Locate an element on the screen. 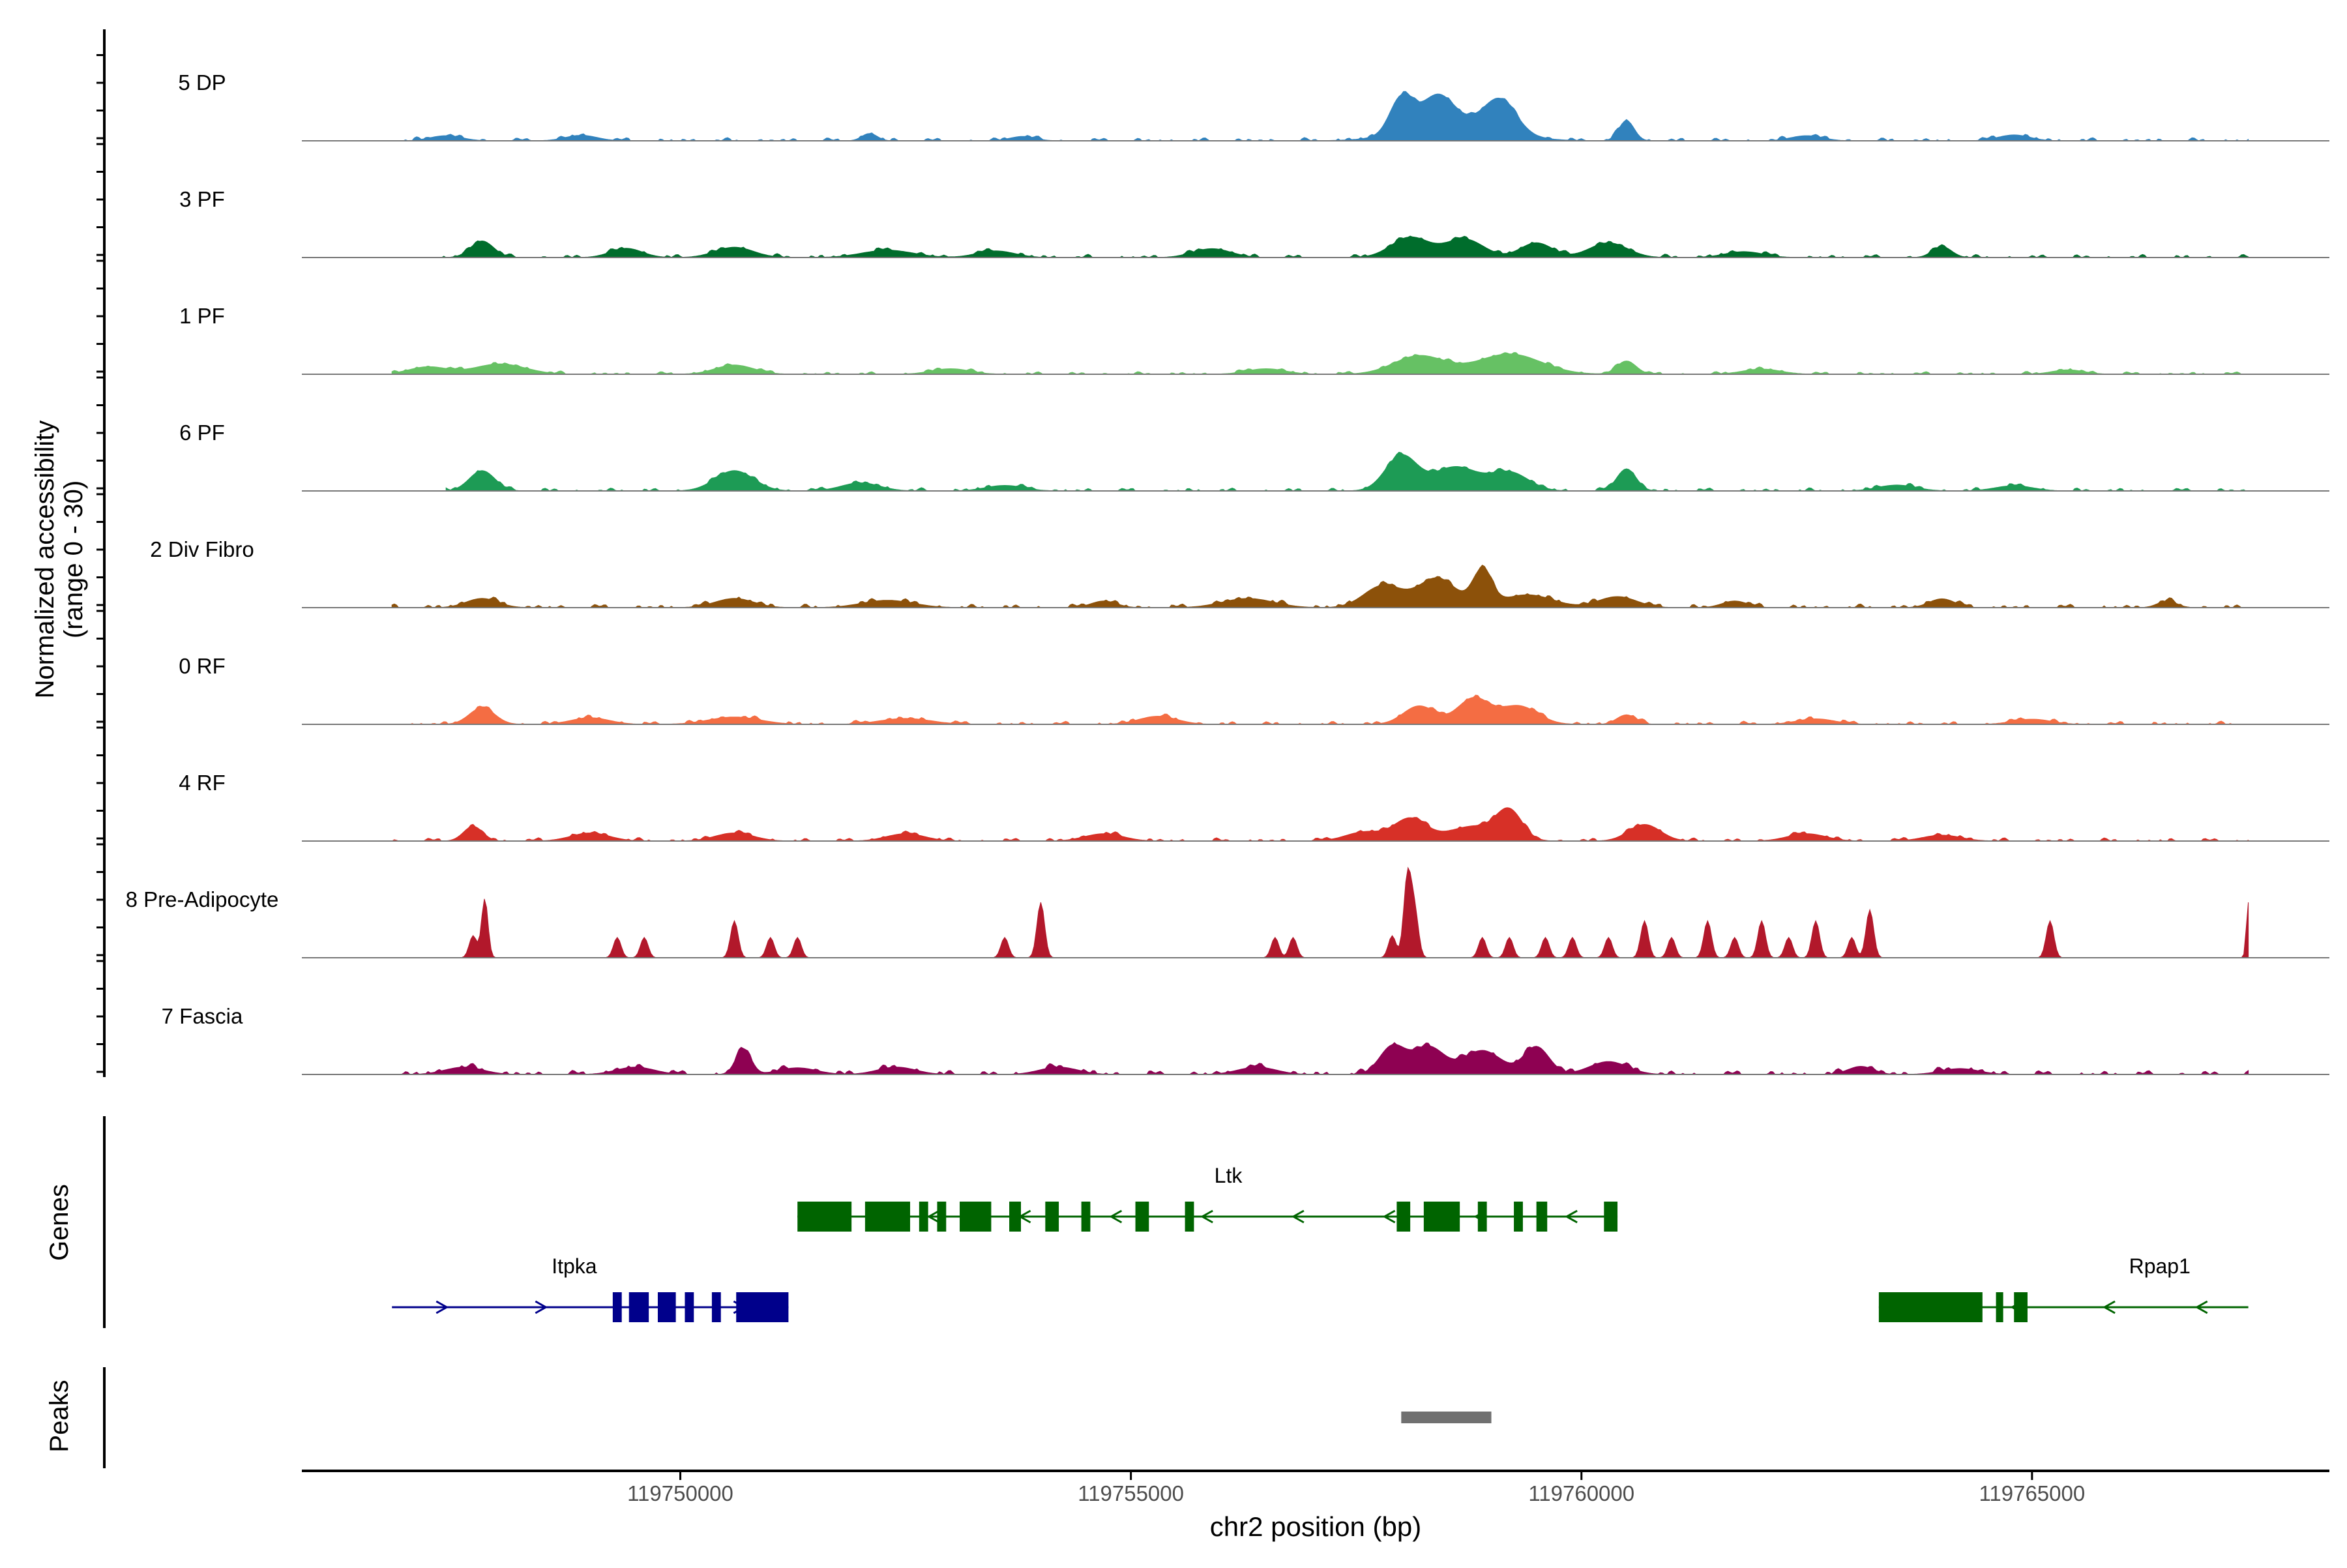 This screenshot has width=2347, height=1568. gene-label: Rpap1 is located at coordinates (2160, 1266).